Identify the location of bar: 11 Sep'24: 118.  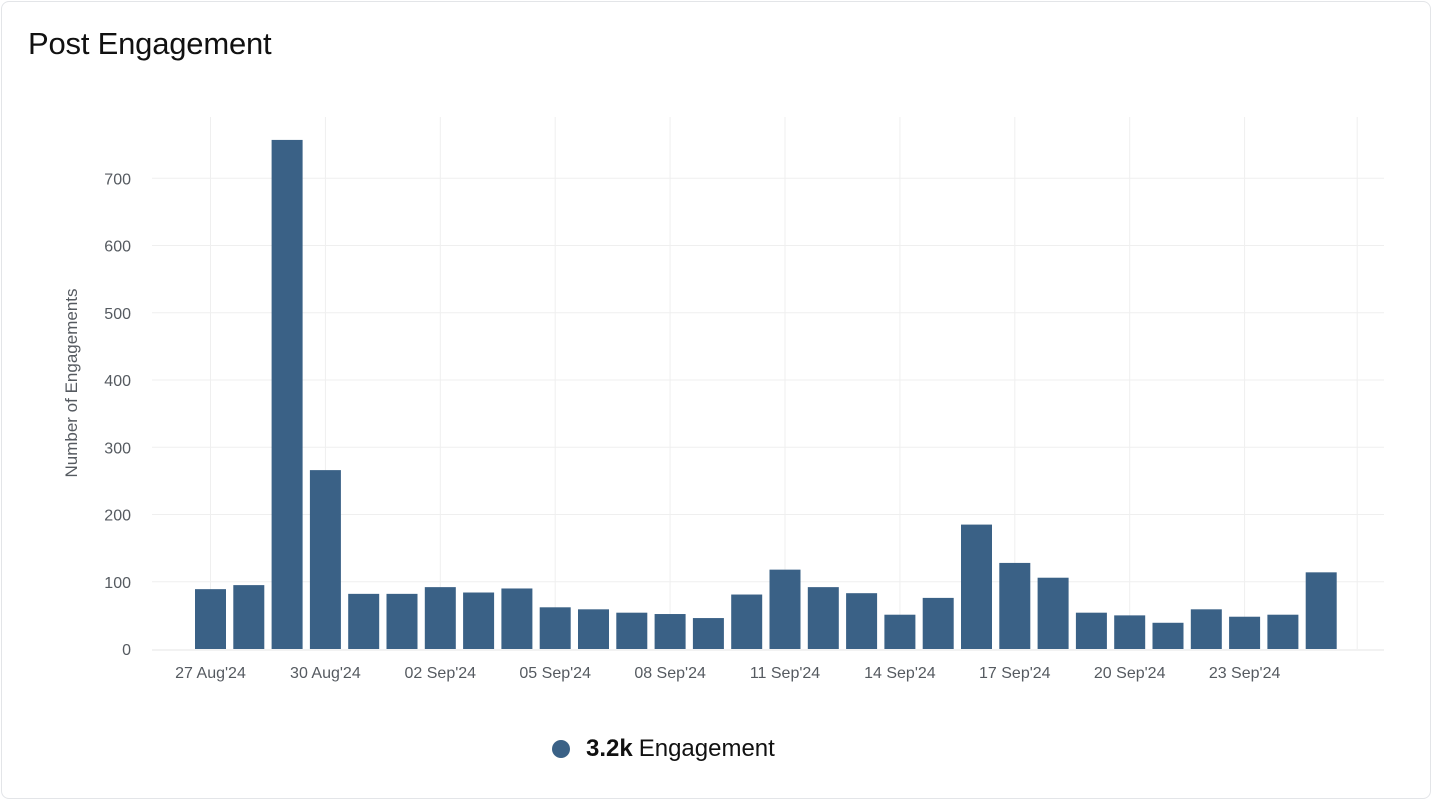
(785, 609).